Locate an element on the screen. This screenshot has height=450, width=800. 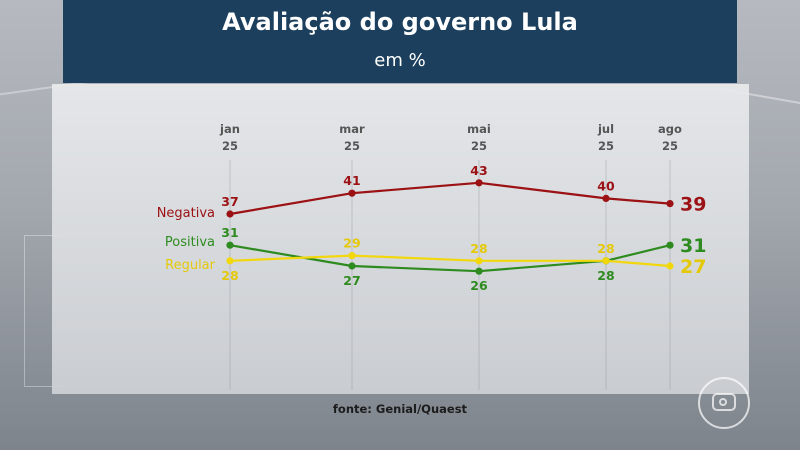
data-label-negativa-mar: 41 is located at coordinates (351, 180).